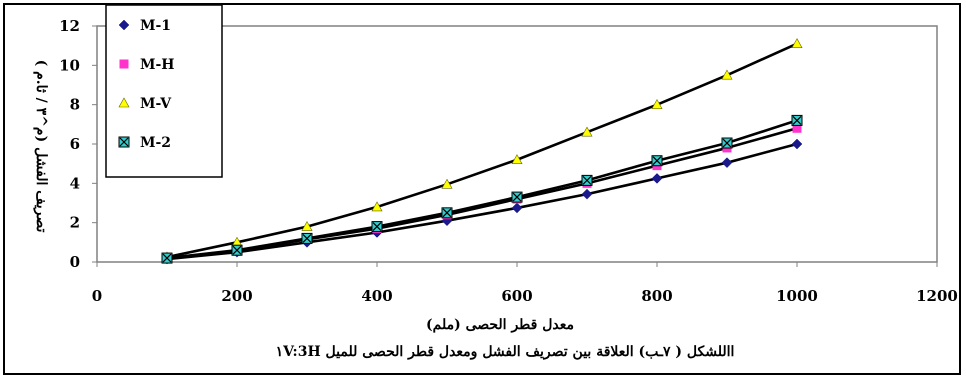 This screenshot has width=966, height=381. What do you see at coordinates (97, 296) in the screenshot?
I see `x-tick-label: 0` at bounding box center [97, 296].